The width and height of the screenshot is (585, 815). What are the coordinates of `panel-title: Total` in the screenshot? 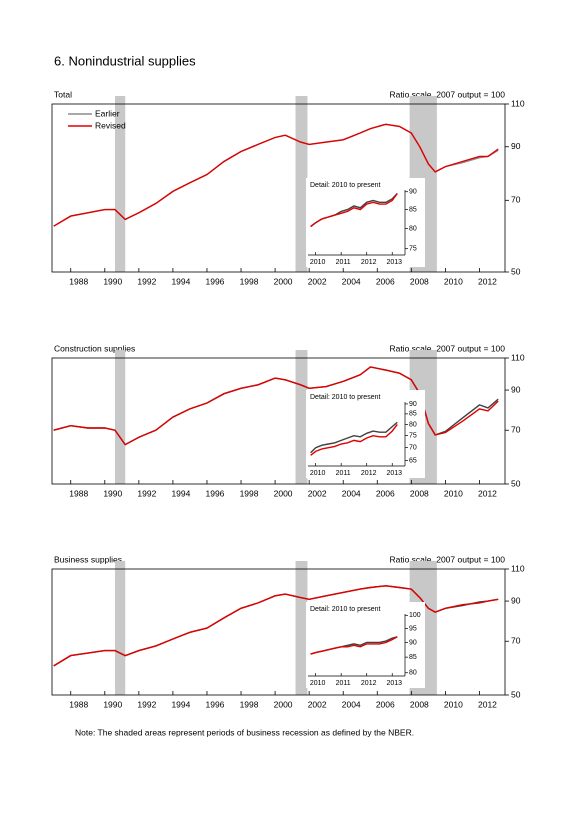 It's located at (63, 94).